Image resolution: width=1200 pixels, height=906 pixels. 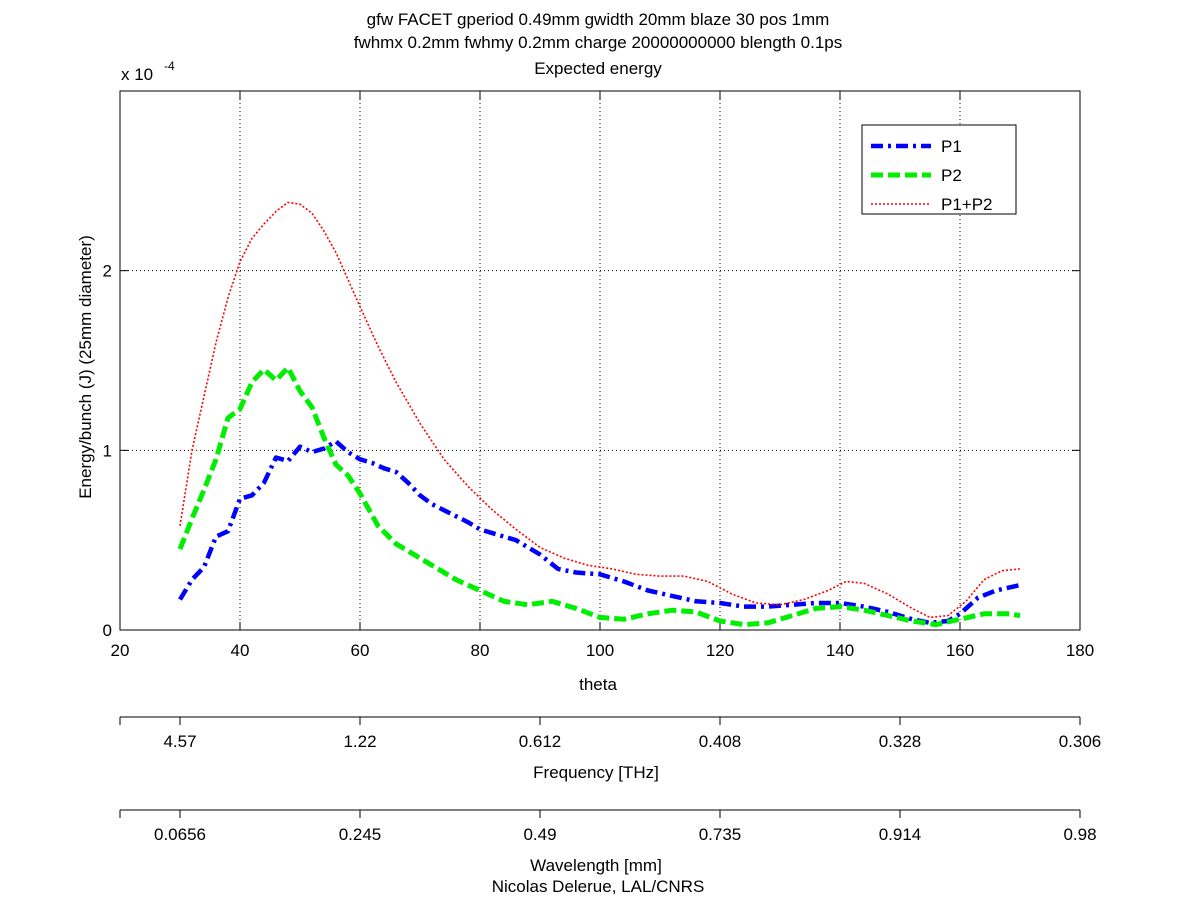 I want to click on y-axis-label: Energy/bunch (J) (25mm diameter), so click(x=85, y=367).